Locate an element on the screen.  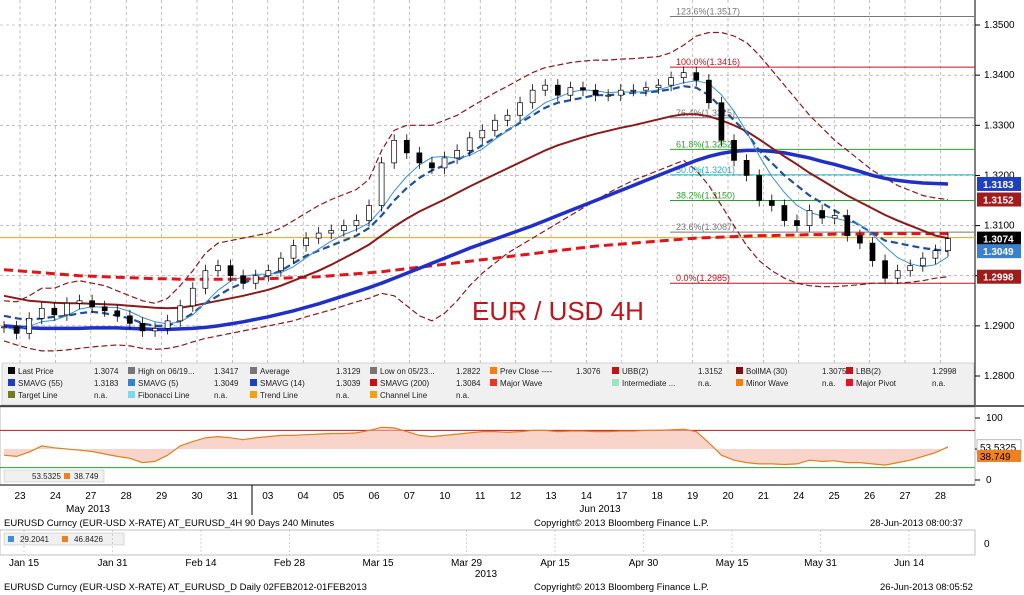
rsi-badge2 is located at coordinates (999, 455).